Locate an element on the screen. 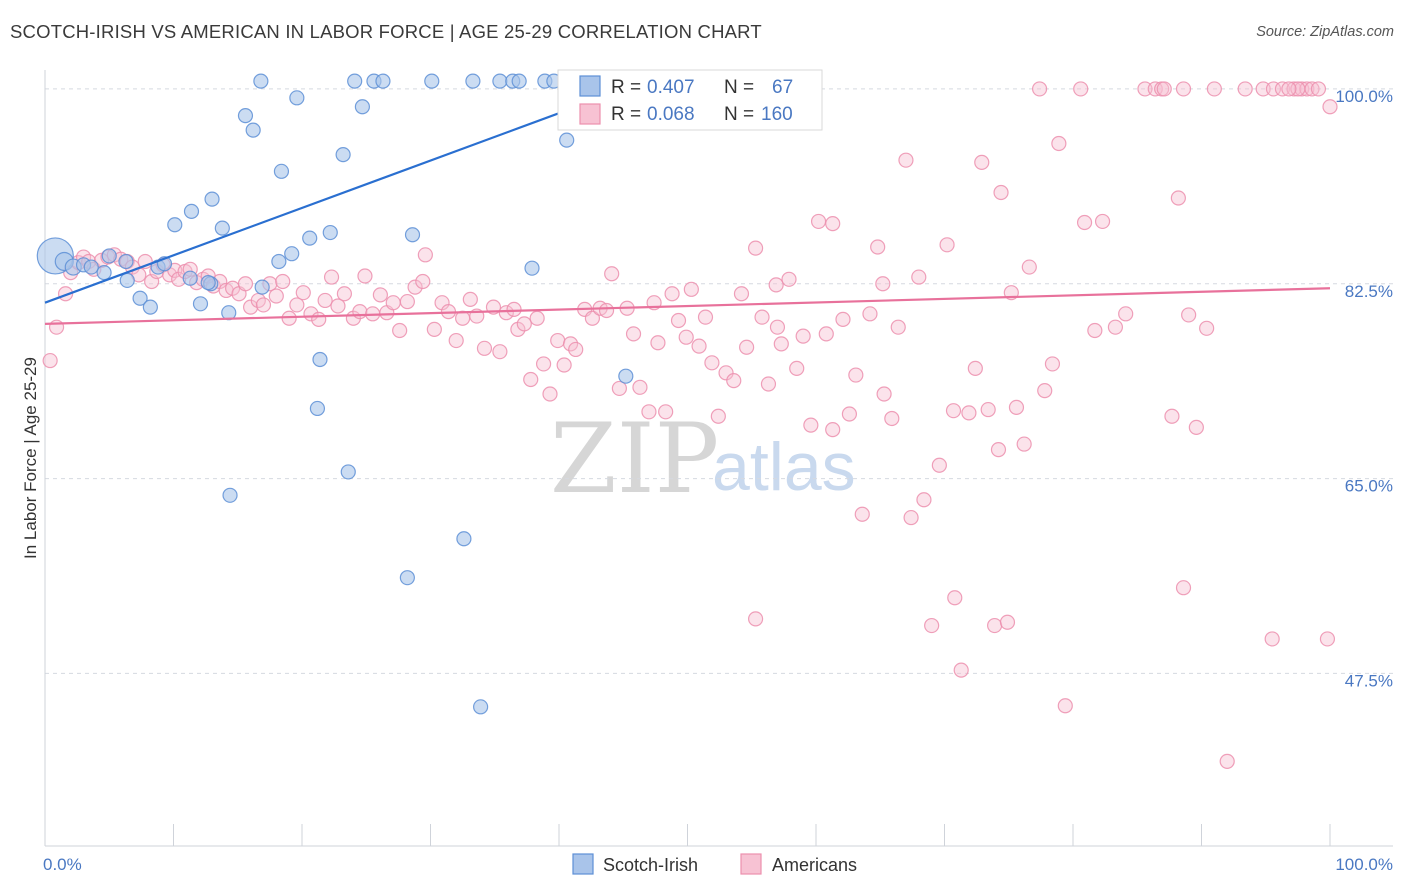  legend: R = 0.407 N = 67 R = 0.068 N = 160 is located at coordinates (690, 100).